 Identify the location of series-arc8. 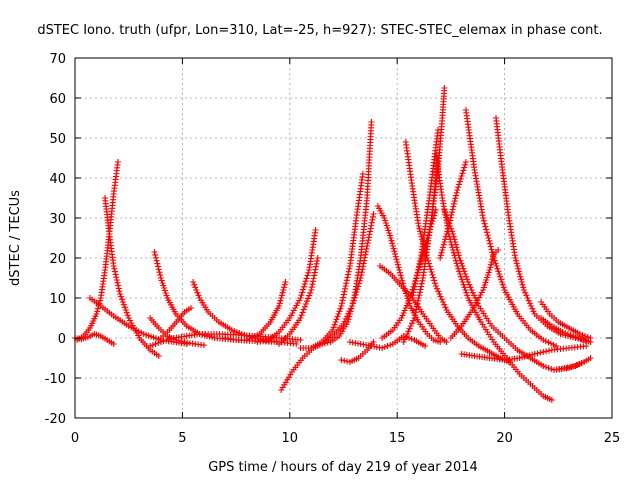
(175, 323).